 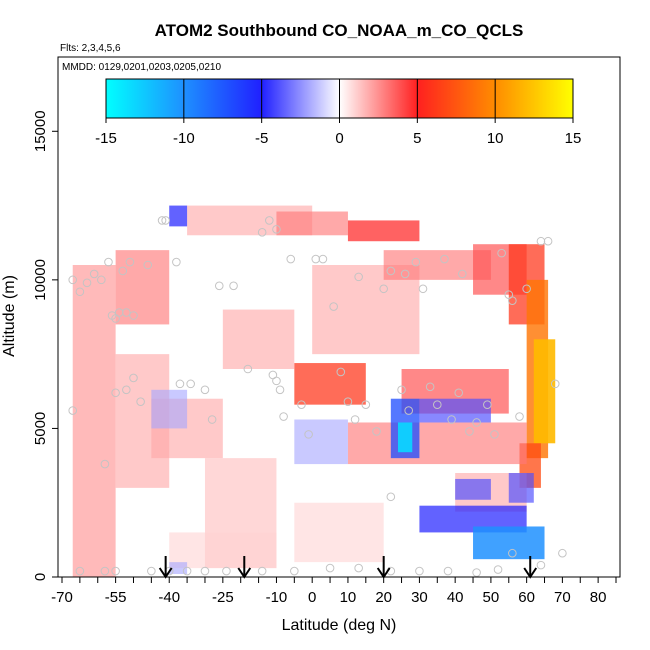 I want to click on dates-label: MMDD: 0129,0201,0203,0205,0210, so click(x=141, y=67).